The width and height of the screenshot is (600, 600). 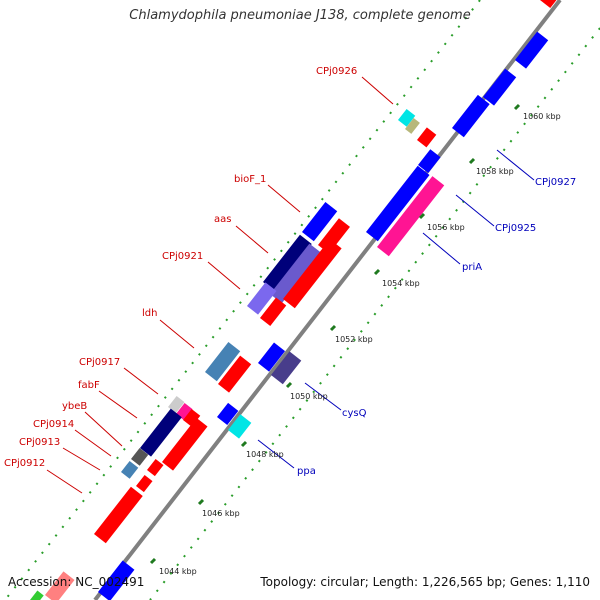 What do you see at coordinates (24, 463) in the screenshot?
I see `label-cpj0912: CPj0912` at bounding box center [24, 463].